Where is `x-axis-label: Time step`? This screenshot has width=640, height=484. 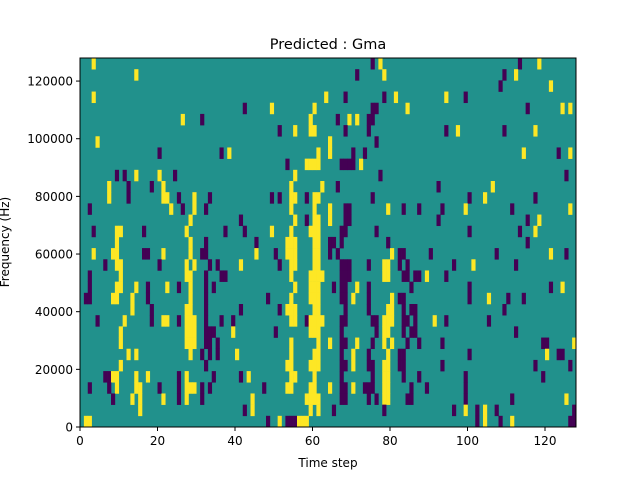
x-axis-label: Time step is located at coordinates (327, 463).